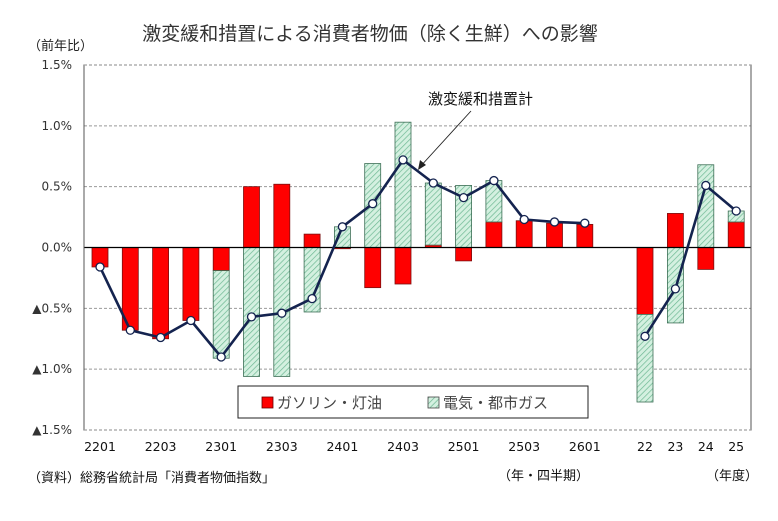  Describe the element at coordinates (60, 46) in the screenshot. I see `y-axis-unit-label: （前年比）` at that location.